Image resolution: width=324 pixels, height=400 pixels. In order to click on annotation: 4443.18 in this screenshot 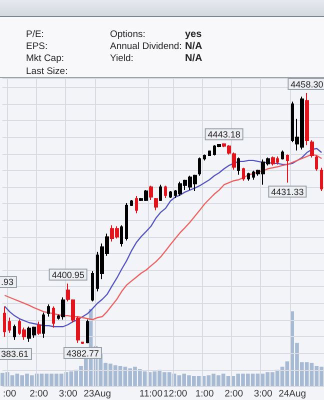, I will do `click(224, 135)`.